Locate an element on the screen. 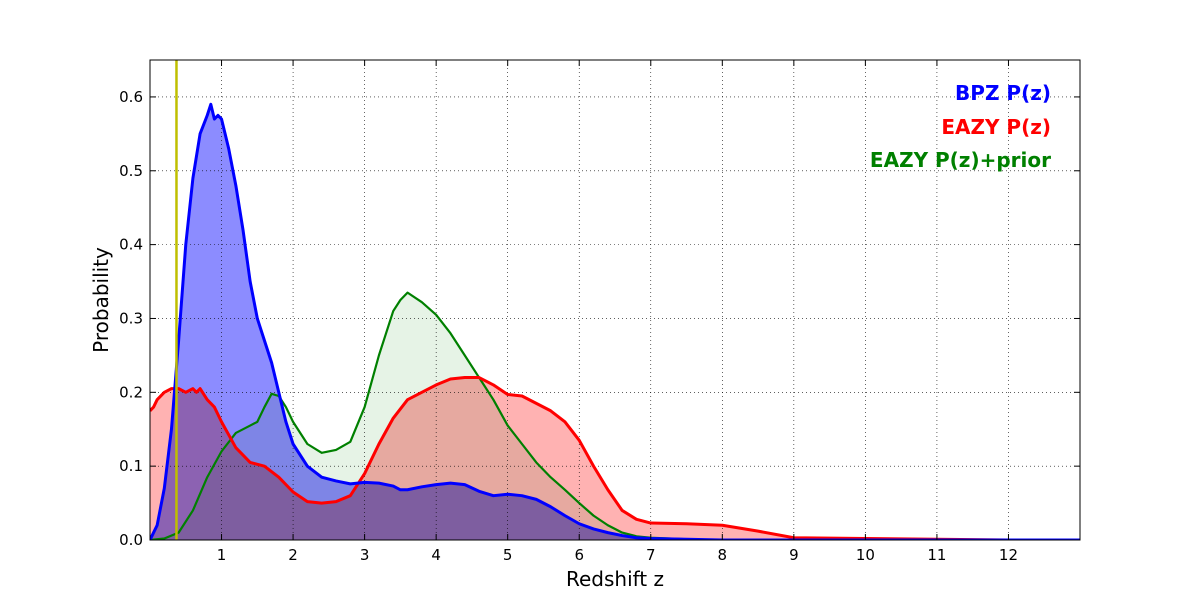 The height and width of the screenshot is (600, 1200). x-tick-label: 5 is located at coordinates (508, 555).